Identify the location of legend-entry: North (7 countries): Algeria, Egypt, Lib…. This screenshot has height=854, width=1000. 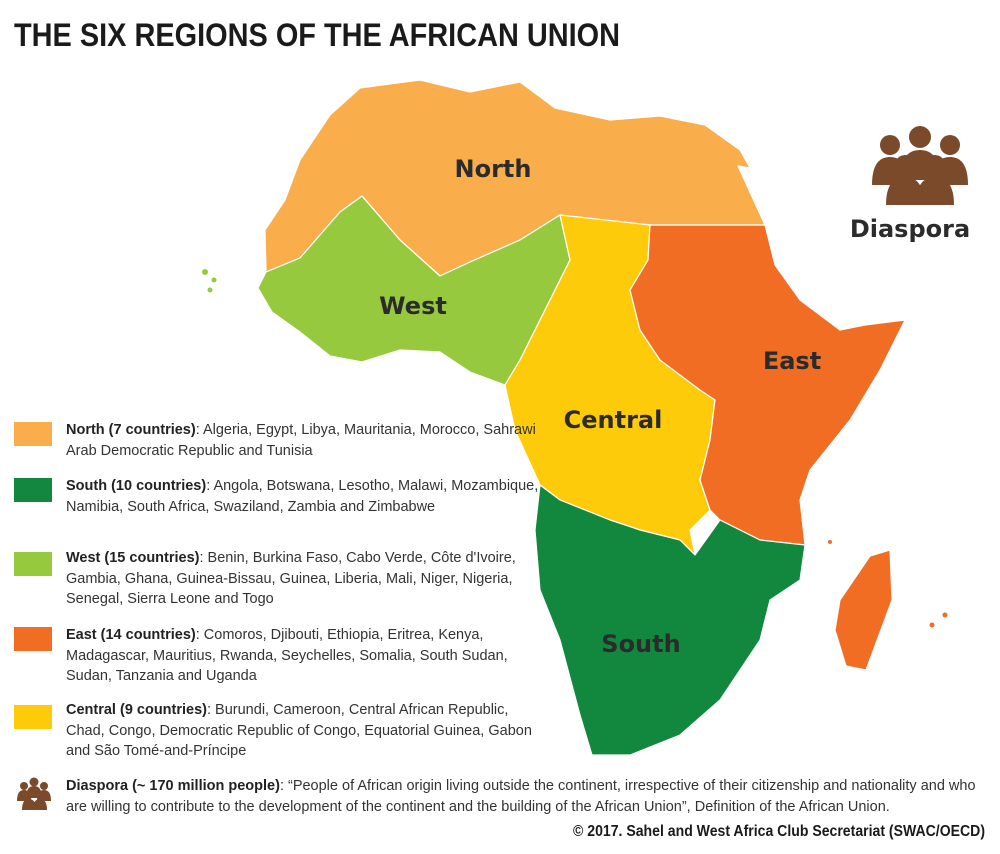
(308, 440).